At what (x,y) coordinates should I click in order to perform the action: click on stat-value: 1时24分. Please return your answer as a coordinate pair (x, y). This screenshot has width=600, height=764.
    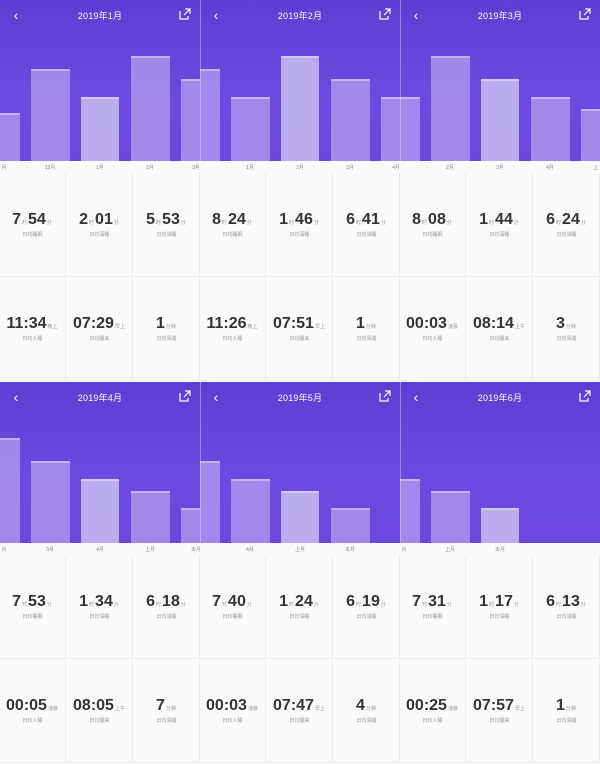
    Looking at the image, I should click on (299, 602).